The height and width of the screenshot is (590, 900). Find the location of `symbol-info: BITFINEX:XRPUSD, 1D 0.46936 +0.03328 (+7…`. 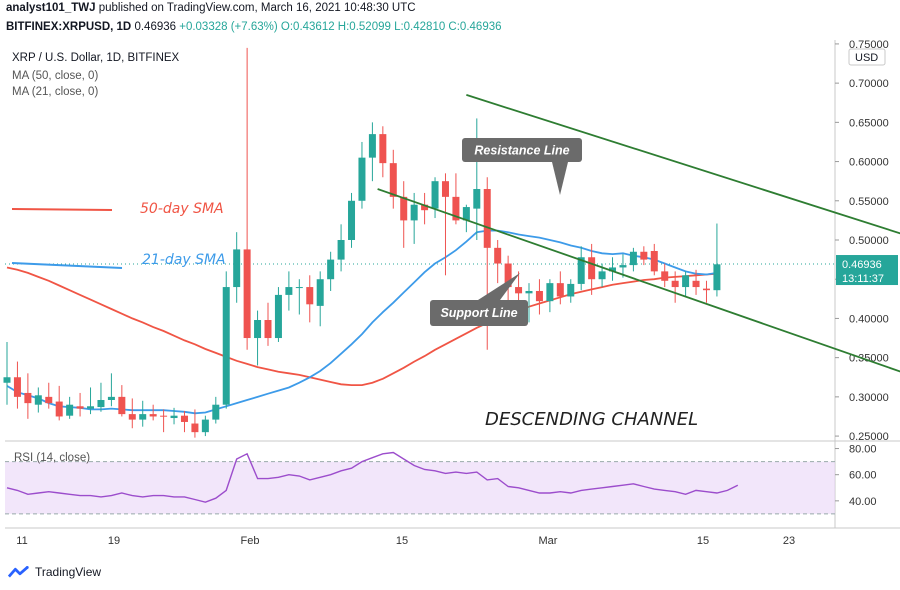

symbol-info: BITFINEX:XRPUSD, 1D 0.46936 +0.03328 (+7… is located at coordinates (254, 27).